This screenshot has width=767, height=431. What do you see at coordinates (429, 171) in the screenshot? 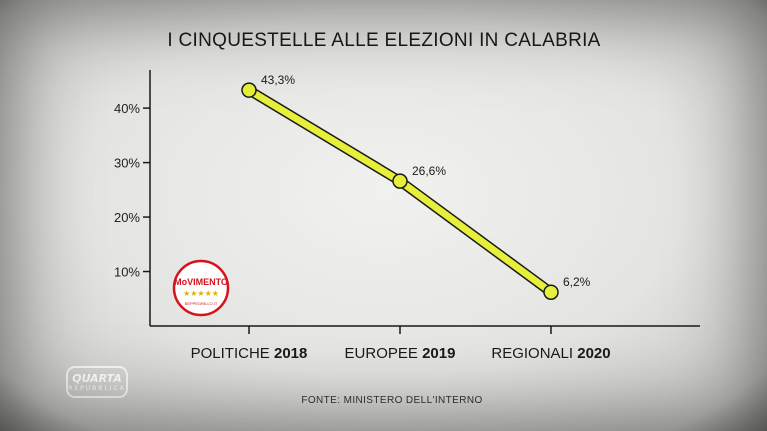
I see `data-label: 26,6%` at bounding box center [429, 171].